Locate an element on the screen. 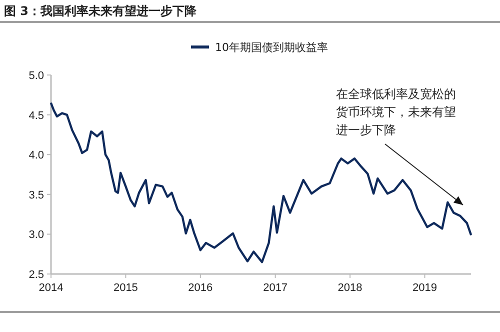 The width and height of the screenshot is (500, 332). legend-label: 10年期国债到期收益率 is located at coordinates (271, 47).